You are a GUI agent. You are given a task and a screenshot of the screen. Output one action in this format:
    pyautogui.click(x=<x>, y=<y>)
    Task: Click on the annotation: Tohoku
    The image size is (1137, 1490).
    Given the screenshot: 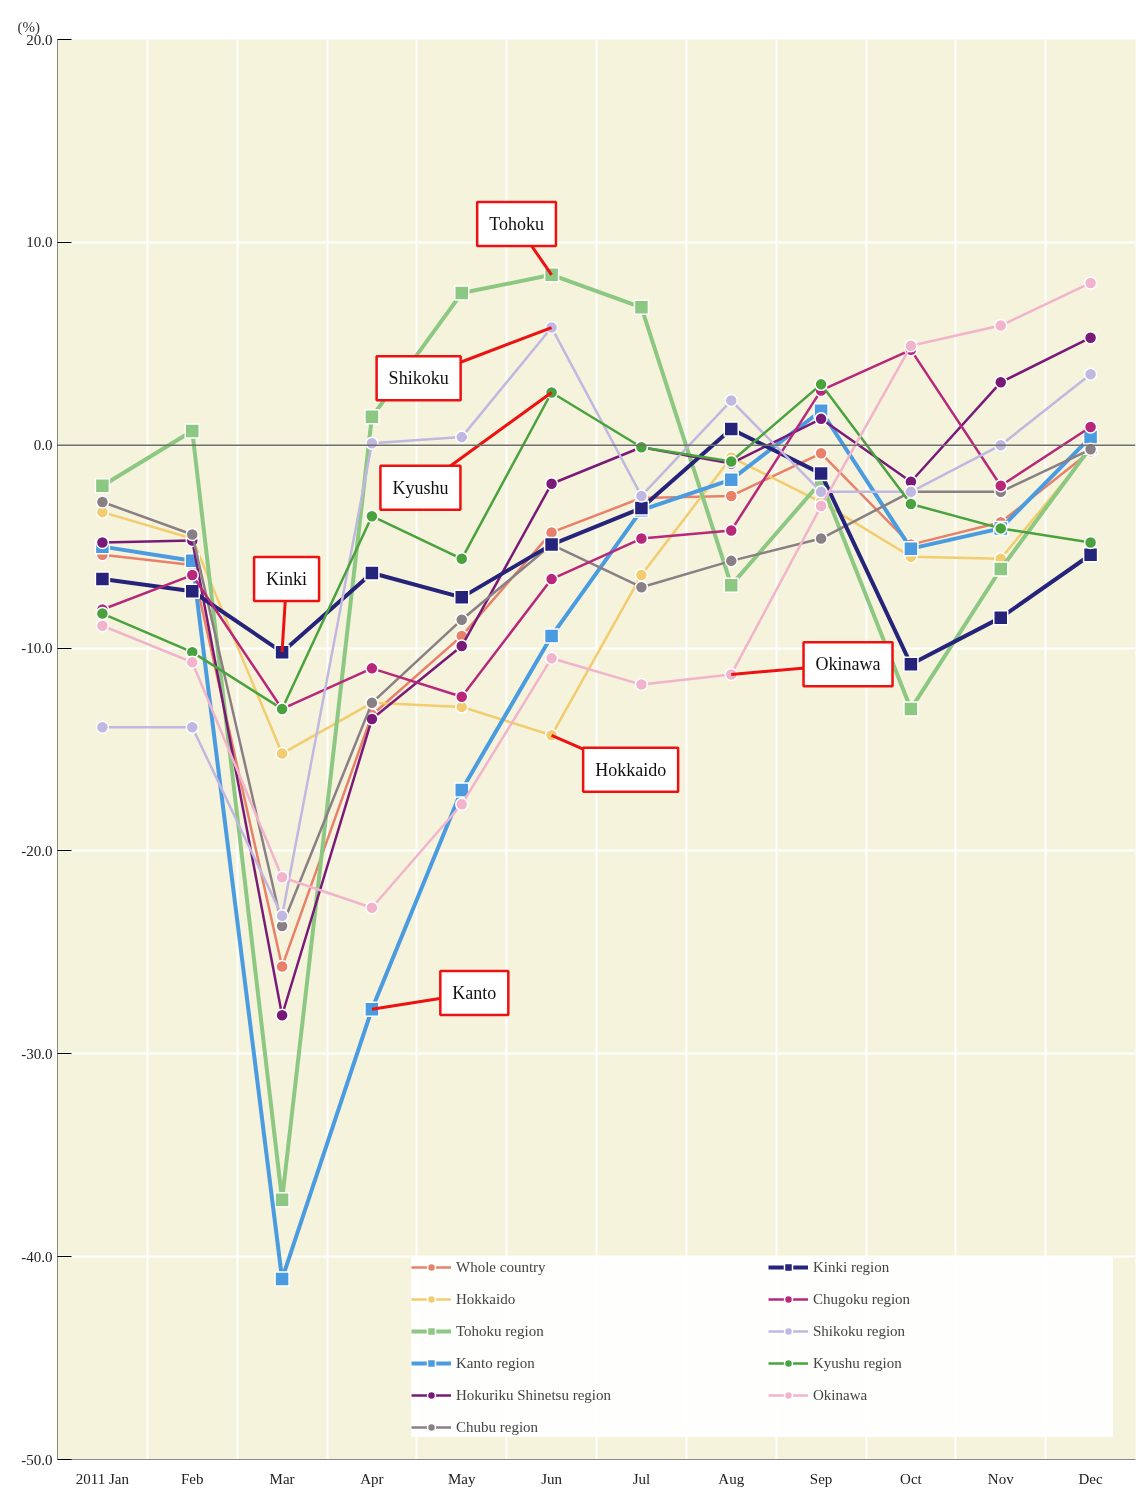 What is the action you would take?
    pyautogui.click(x=516, y=224)
    